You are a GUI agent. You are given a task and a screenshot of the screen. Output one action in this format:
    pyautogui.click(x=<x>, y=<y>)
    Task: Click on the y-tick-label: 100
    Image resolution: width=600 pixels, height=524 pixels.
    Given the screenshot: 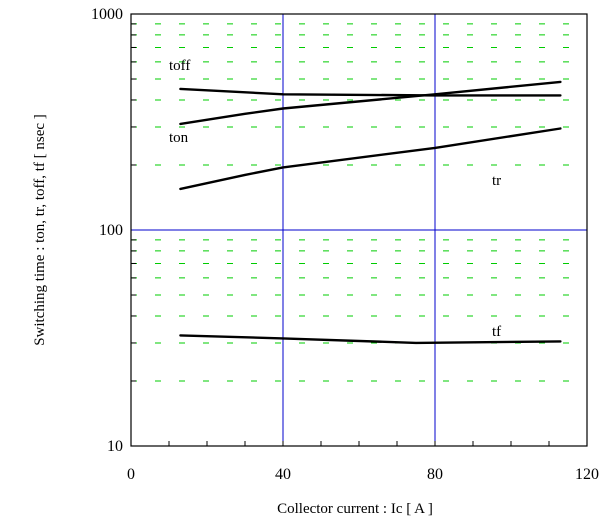 What is the action you would take?
    pyautogui.click(x=111, y=230)
    